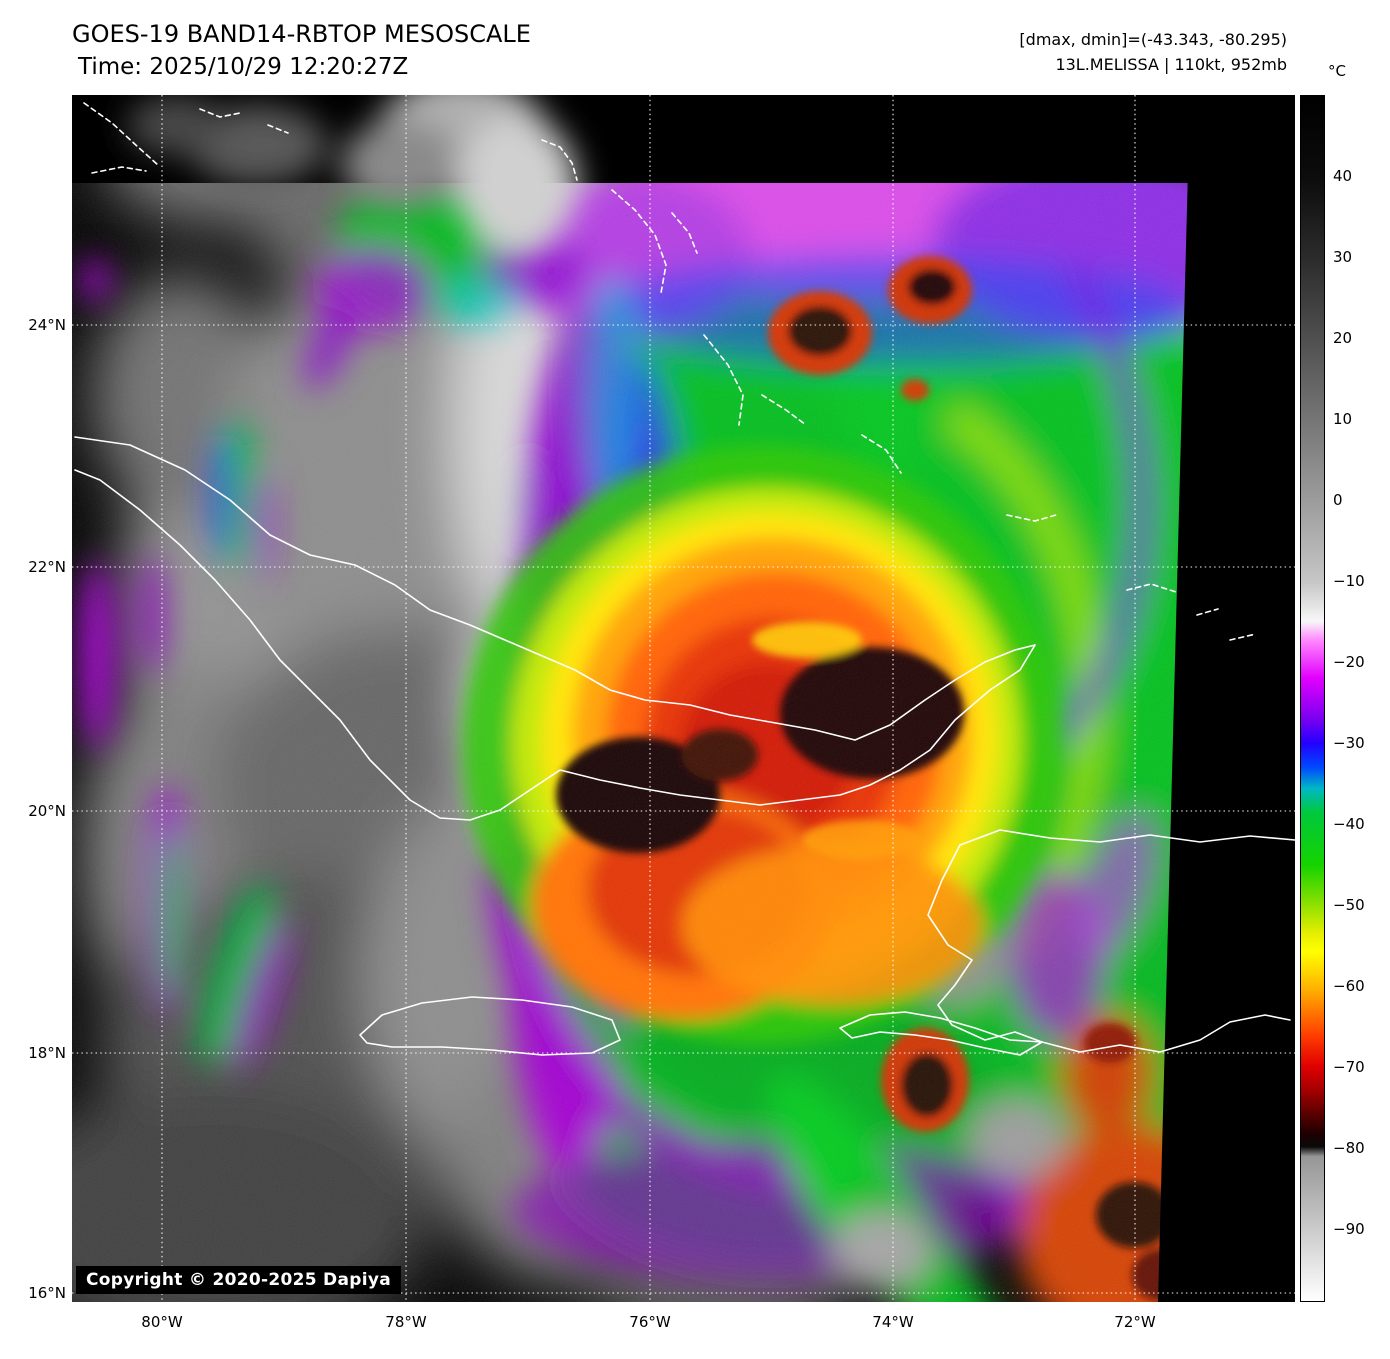 This screenshot has height=1359, width=1390. What do you see at coordinates (47, 1053) in the screenshot?
I see `lat-label-18n: 18°N` at bounding box center [47, 1053].